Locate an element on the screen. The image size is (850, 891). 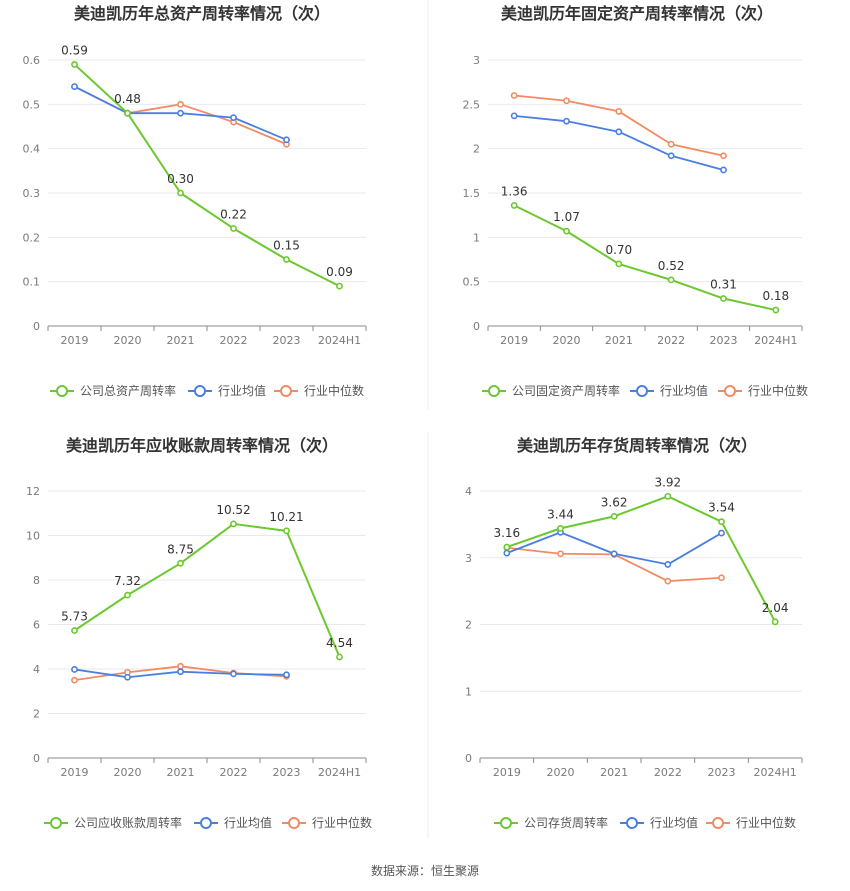
series-line-avg is located at coordinates (619, 142).